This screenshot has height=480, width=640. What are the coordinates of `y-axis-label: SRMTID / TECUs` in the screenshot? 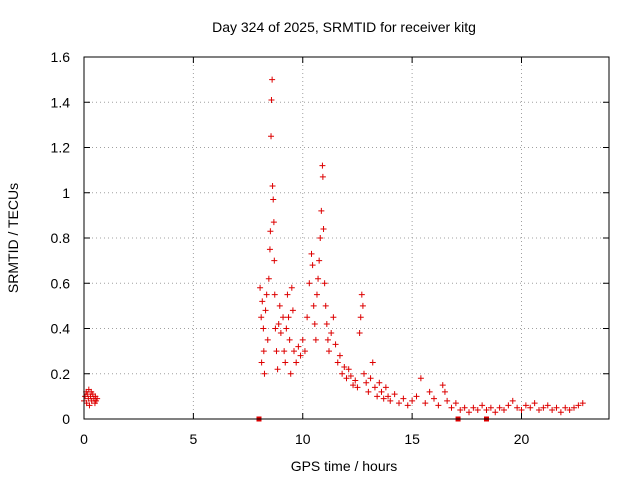 It's located at (13, 238).